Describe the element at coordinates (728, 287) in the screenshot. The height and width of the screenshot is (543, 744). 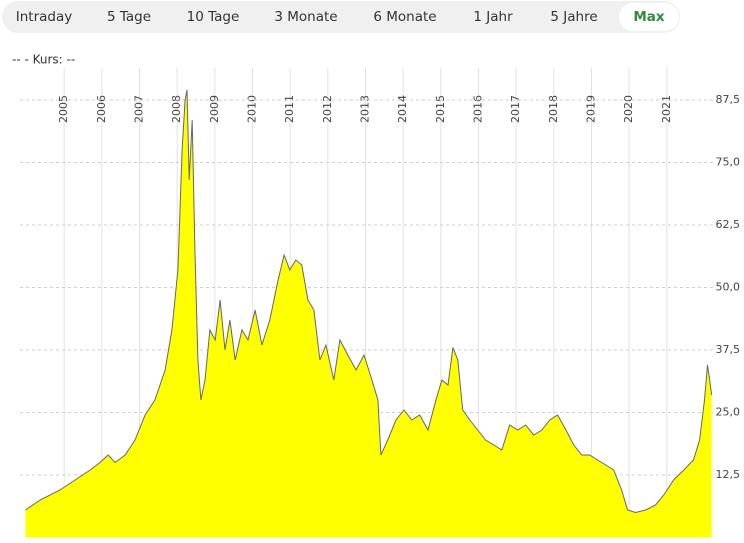
I see `y-tick-label: 50,0` at that location.